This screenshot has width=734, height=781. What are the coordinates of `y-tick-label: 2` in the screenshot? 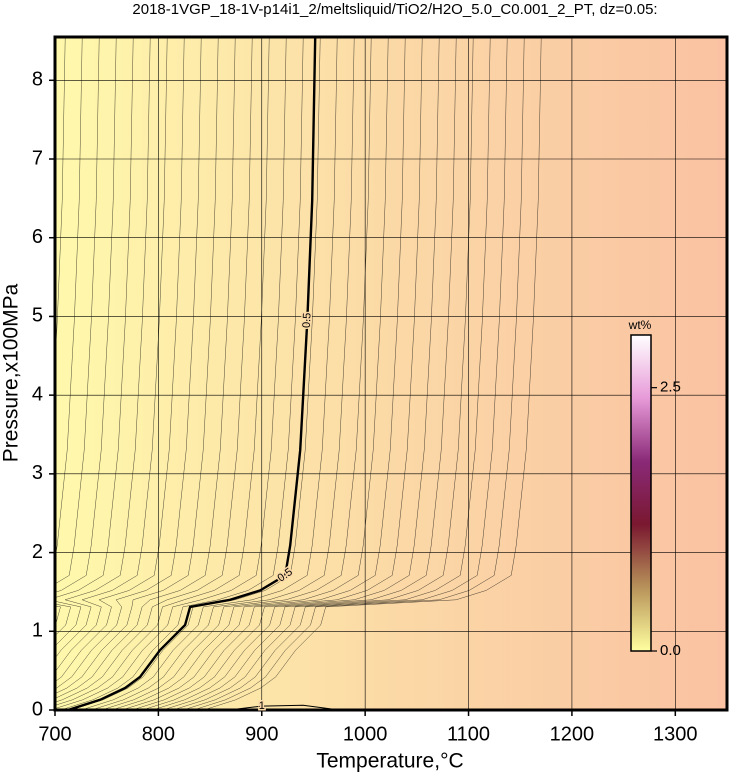 It's located at (37, 552).